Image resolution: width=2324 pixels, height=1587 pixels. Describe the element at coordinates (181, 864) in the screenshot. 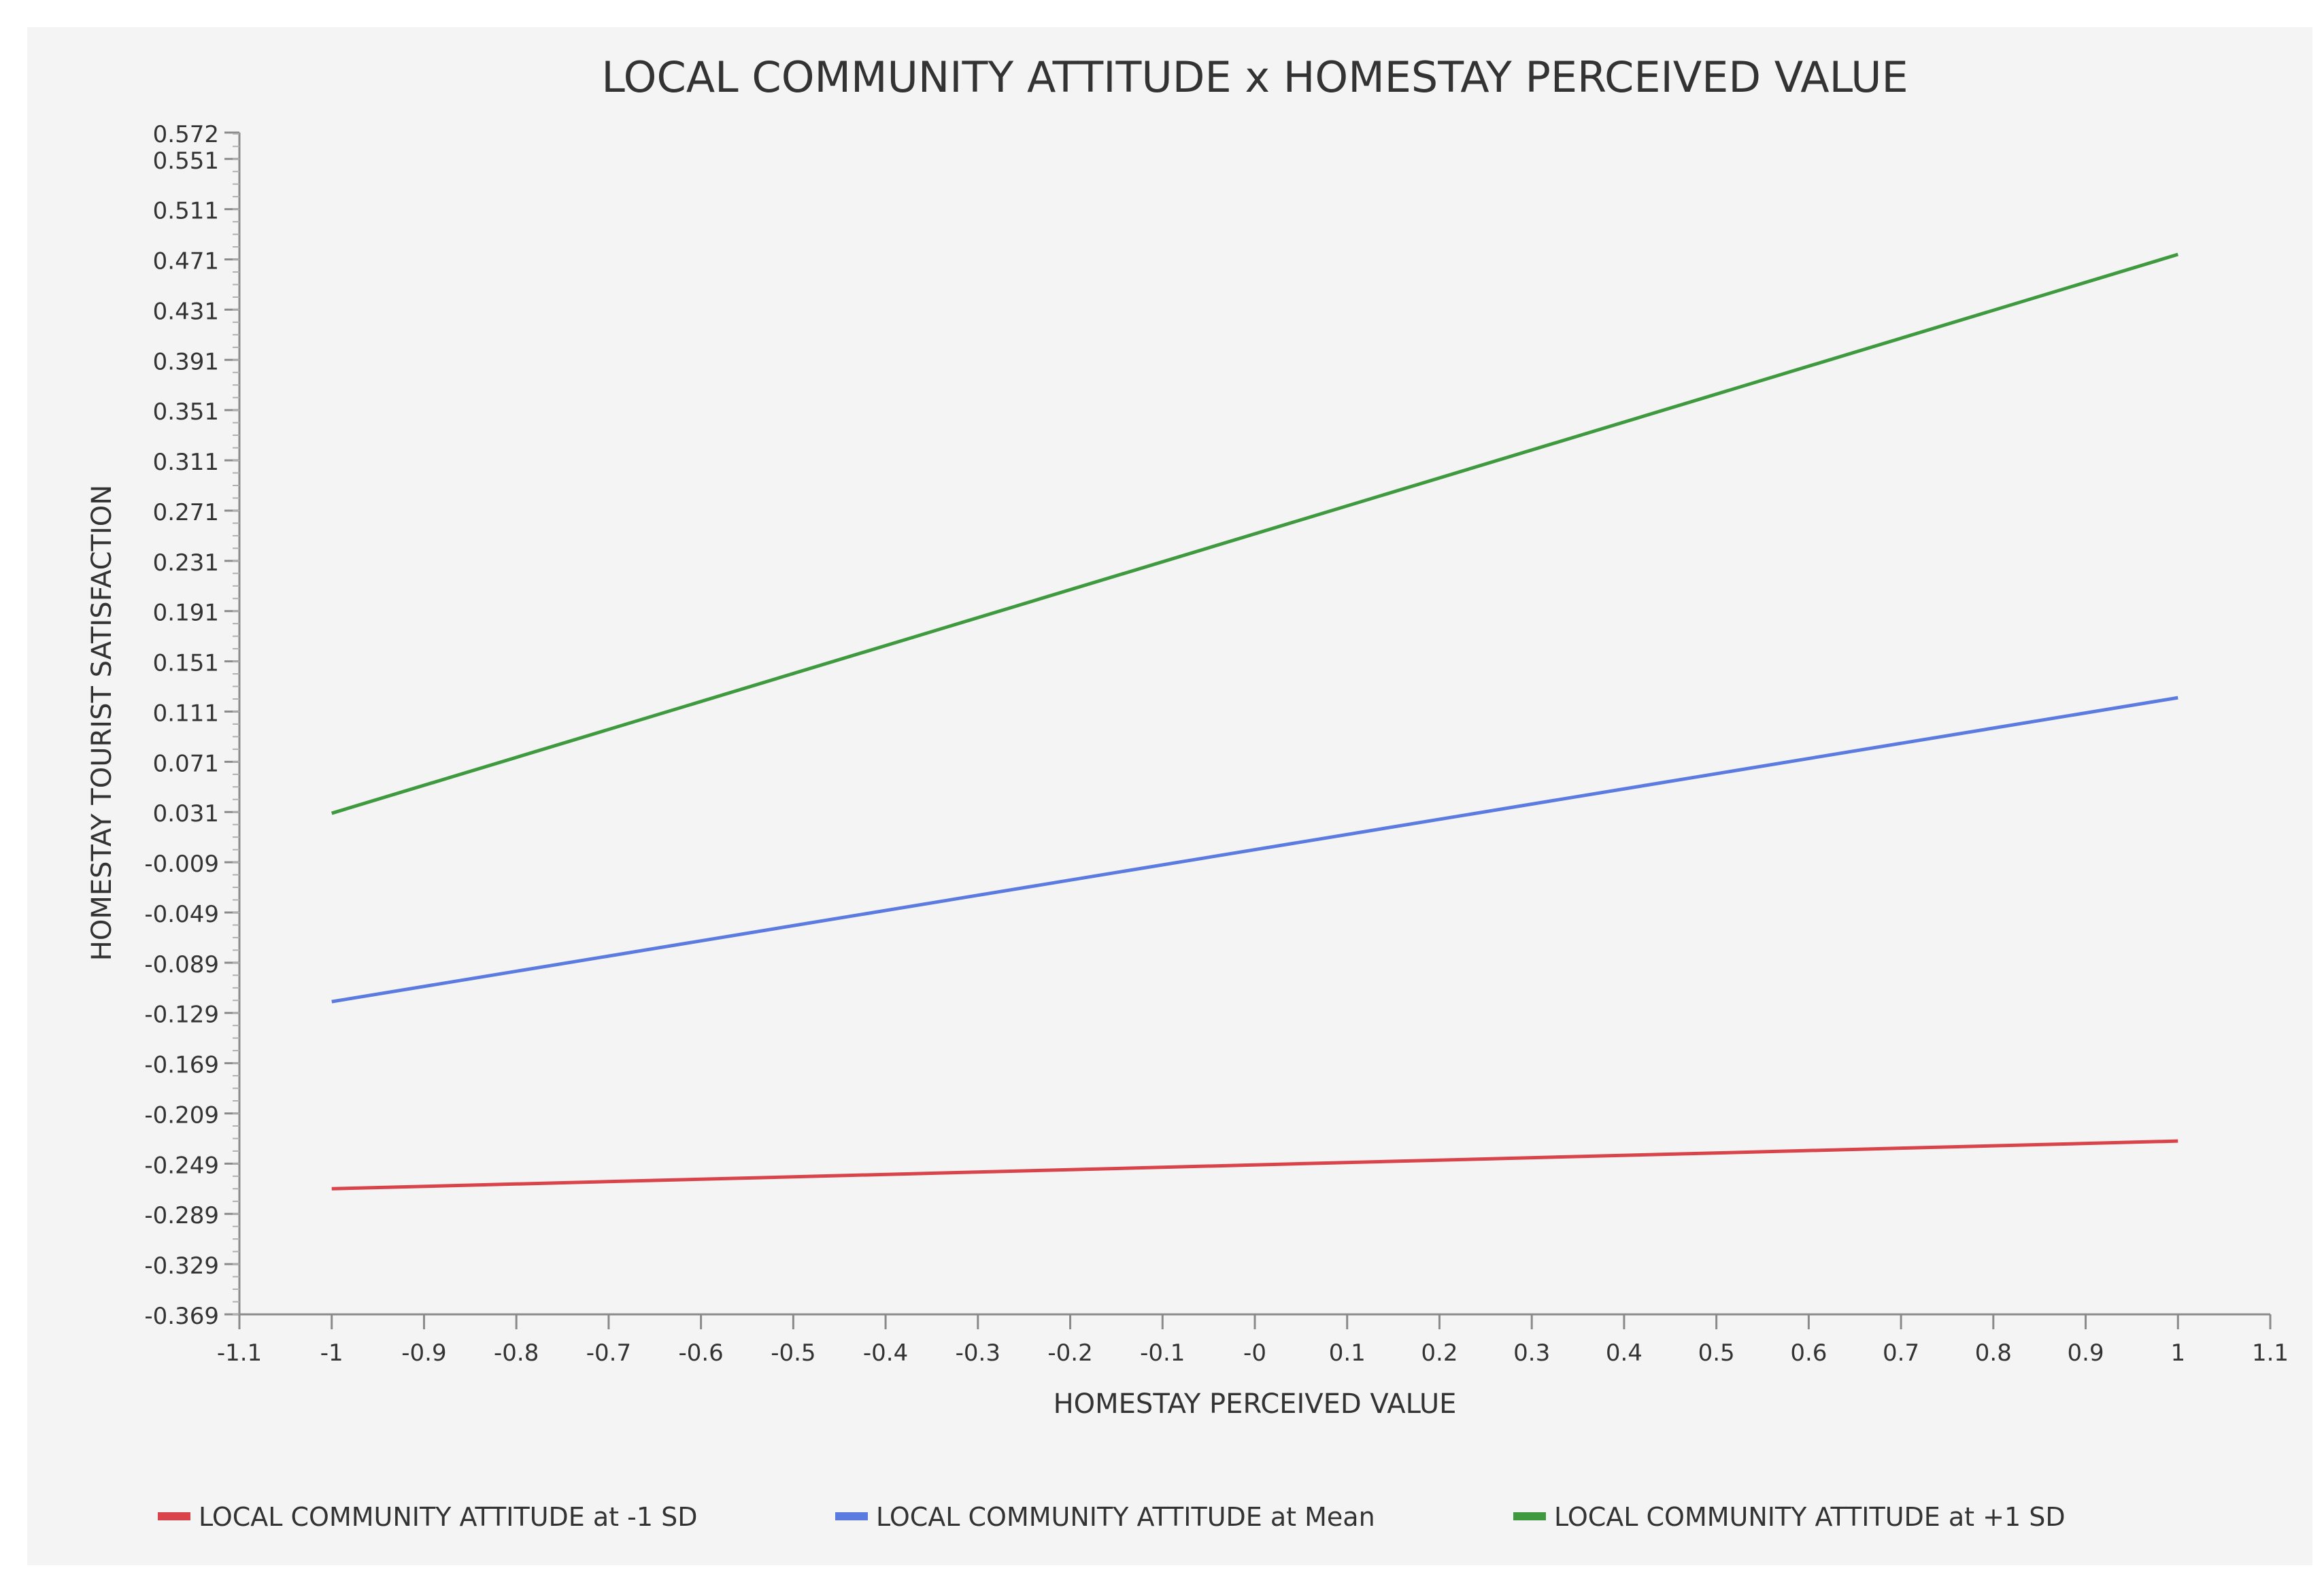

I see `y-tick-label: -0.009` at that location.